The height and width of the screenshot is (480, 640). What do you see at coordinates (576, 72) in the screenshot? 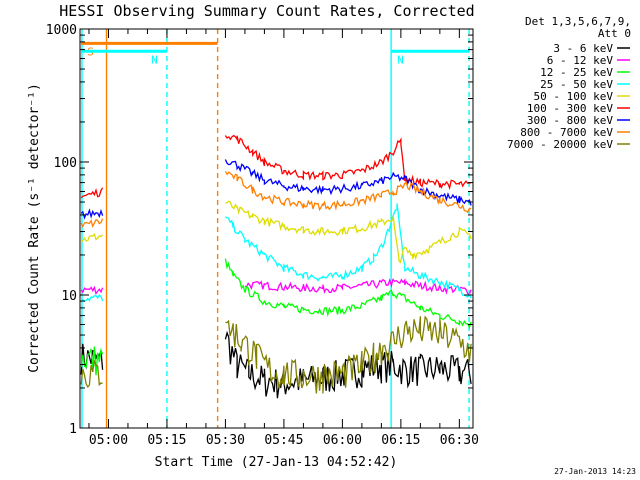
I see `legend-label-2: 12 - 25 keV` at bounding box center [576, 72].